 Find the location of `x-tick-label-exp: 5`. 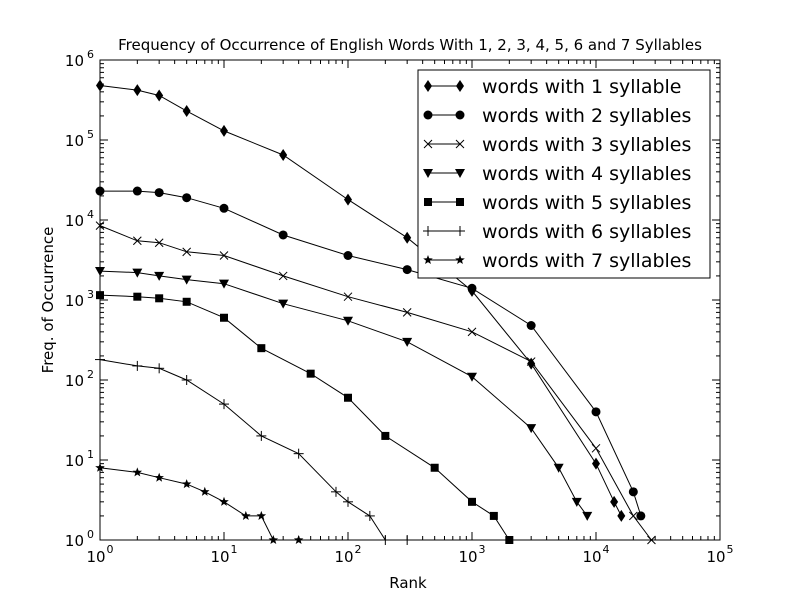

x-tick-label-exp: 5 is located at coordinates (730, 549).